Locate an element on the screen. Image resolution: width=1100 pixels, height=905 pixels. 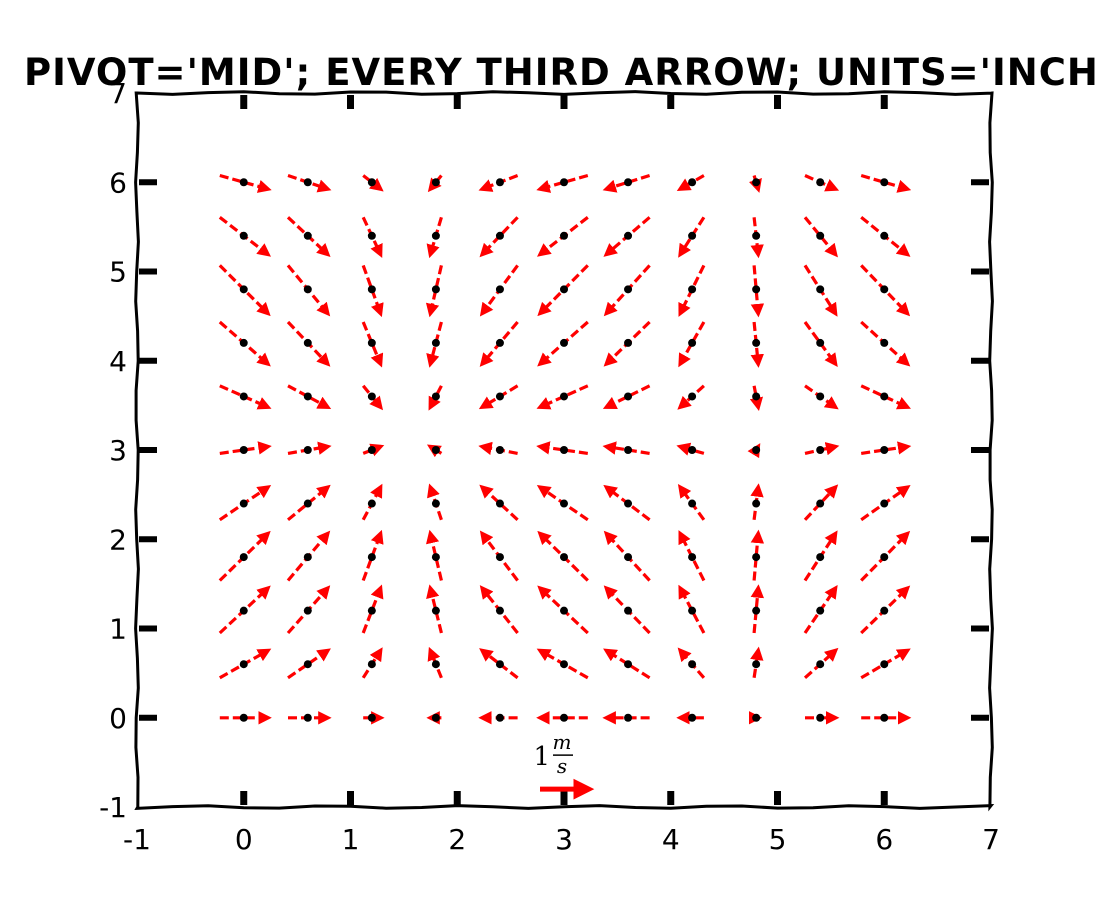
x-tick-label: 3 is located at coordinates (564, 839).